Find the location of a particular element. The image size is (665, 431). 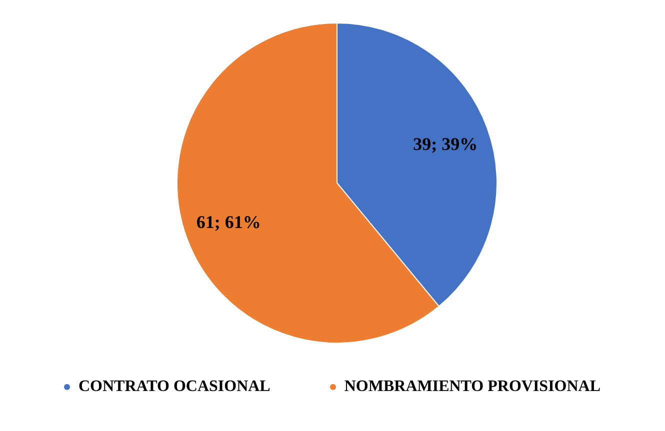

legend-label: CONTRATO OCASIONAL is located at coordinates (174, 387).